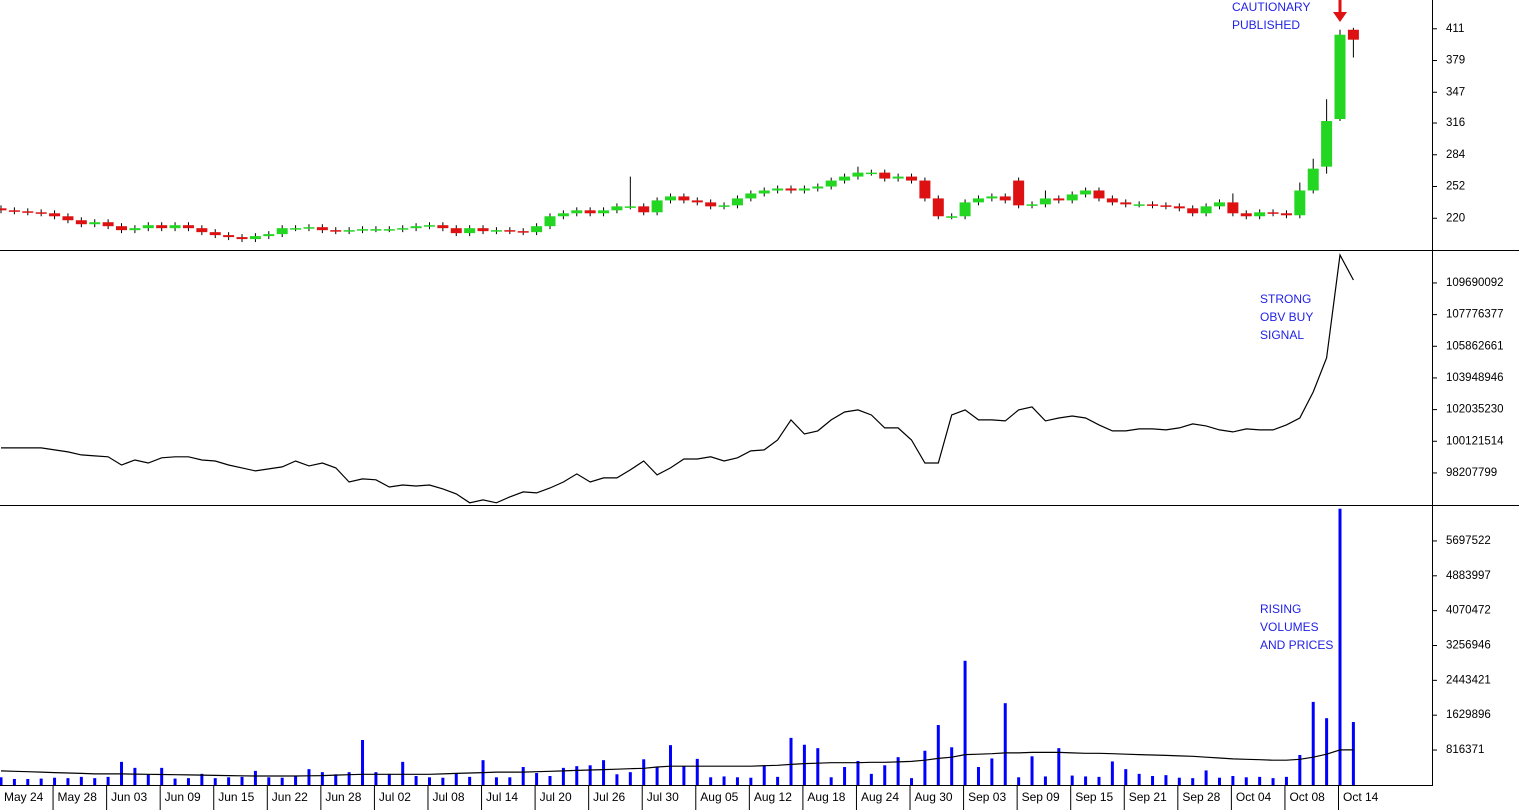  Describe the element at coordinates (556, 797) in the screenshot. I see `x-tick-label: Jul 20` at that location.